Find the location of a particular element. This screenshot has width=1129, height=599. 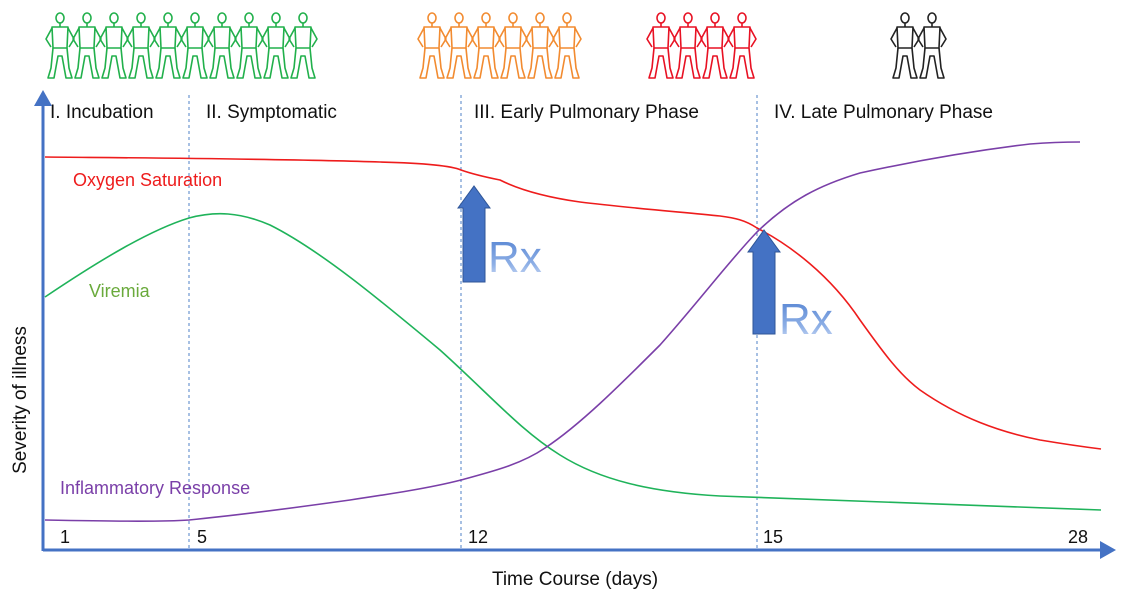

series-label-oxygen-saturation: Oxygen Saturation is located at coordinates (147, 180).